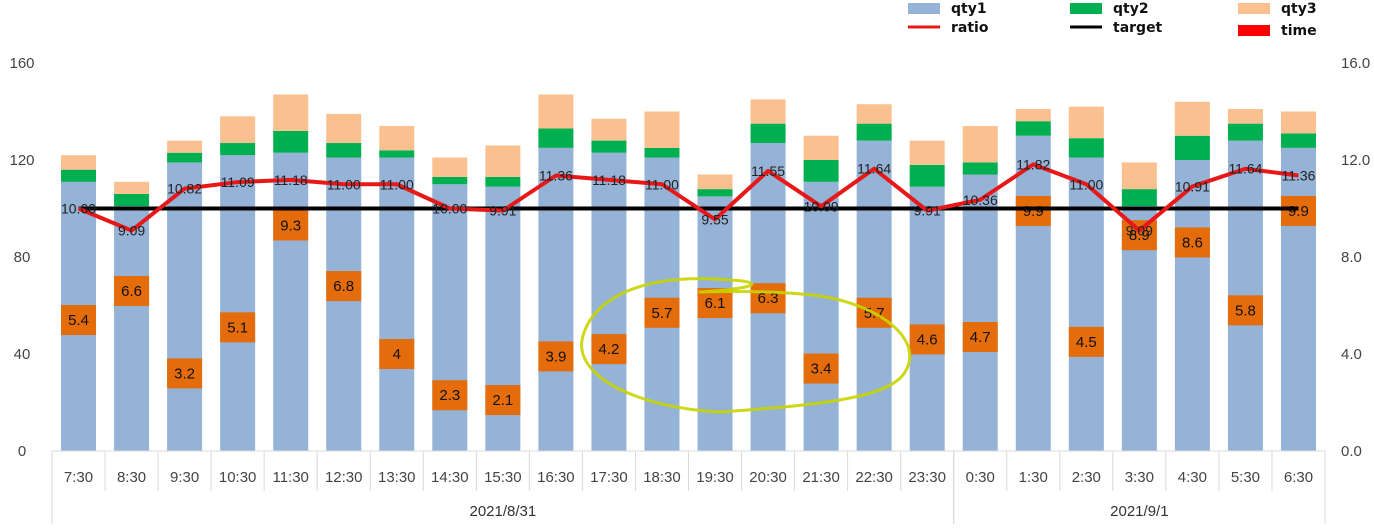  Describe the element at coordinates (502, 211) in the screenshot. I see `ratio-data-label: 9.91` at that location.